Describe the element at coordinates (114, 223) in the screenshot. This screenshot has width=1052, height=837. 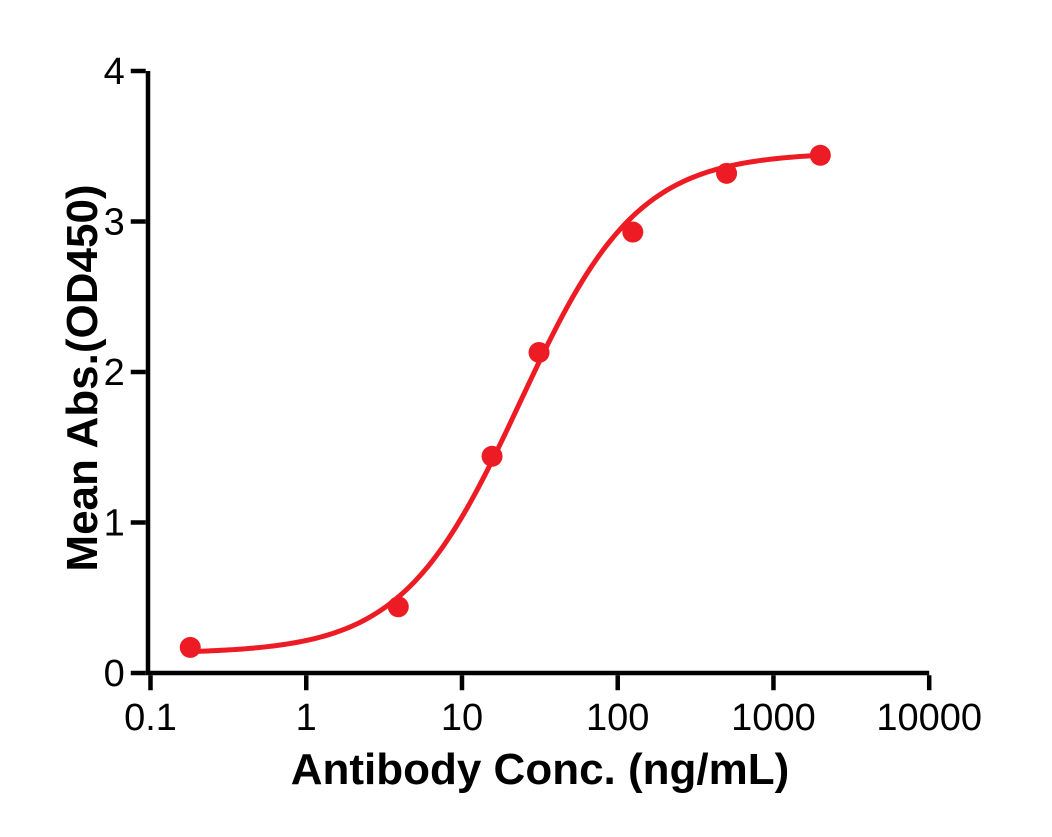
I see `y-tick-label: 3` at that location.